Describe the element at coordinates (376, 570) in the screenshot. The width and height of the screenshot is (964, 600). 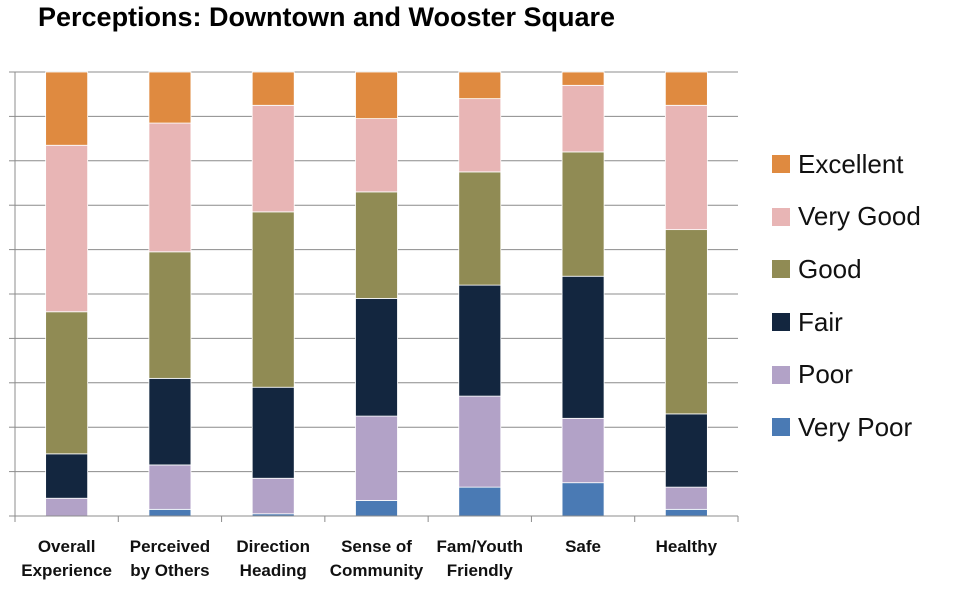
I see `x-category-label-line: Community` at that location.